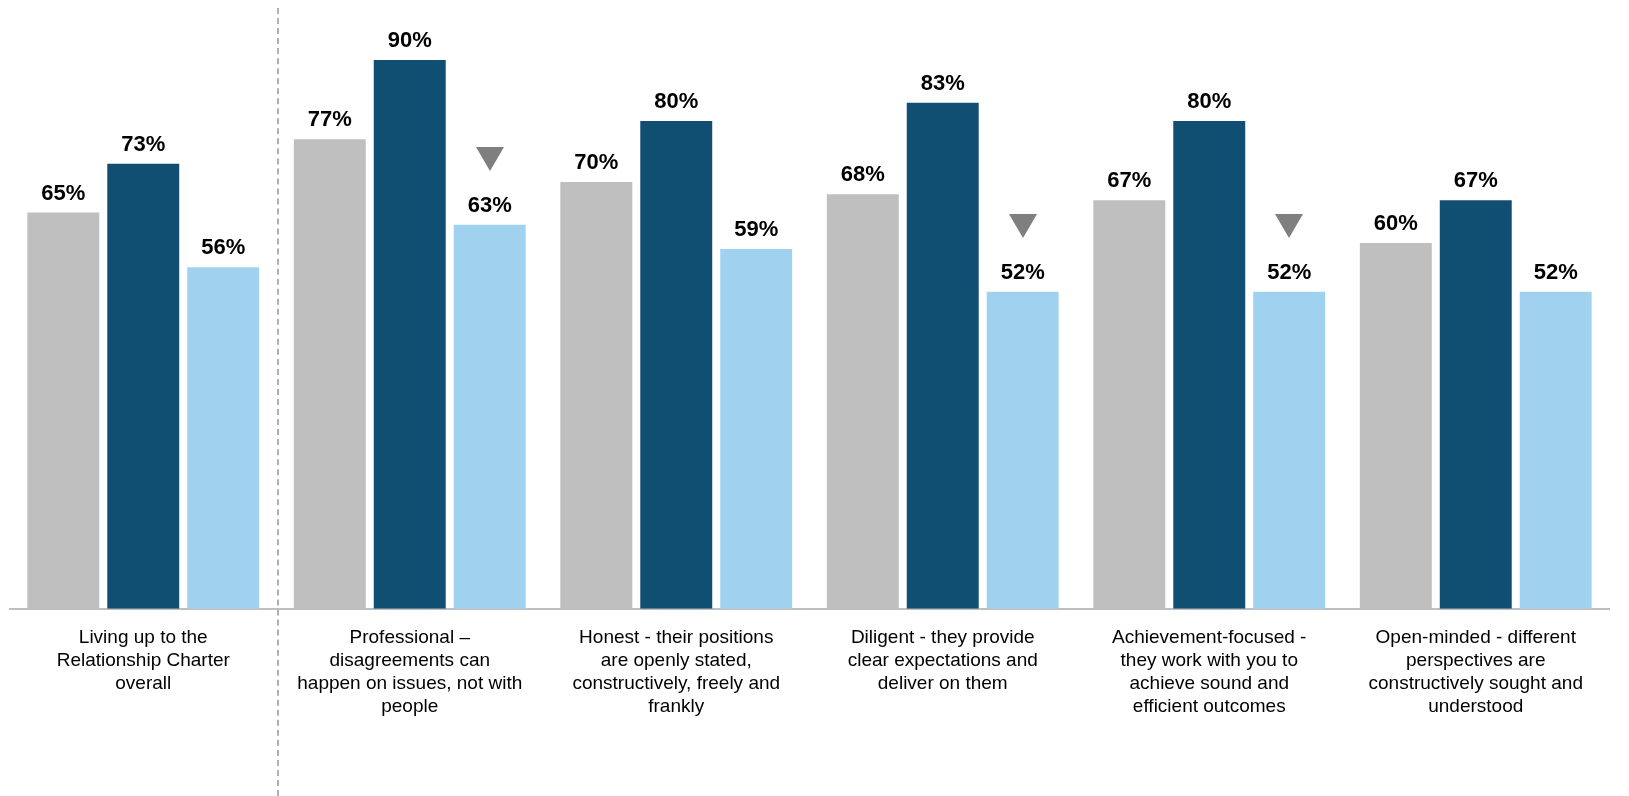  What do you see at coordinates (1395, 222) in the screenshot?
I see `data-label: 60%` at bounding box center [1395, 222].